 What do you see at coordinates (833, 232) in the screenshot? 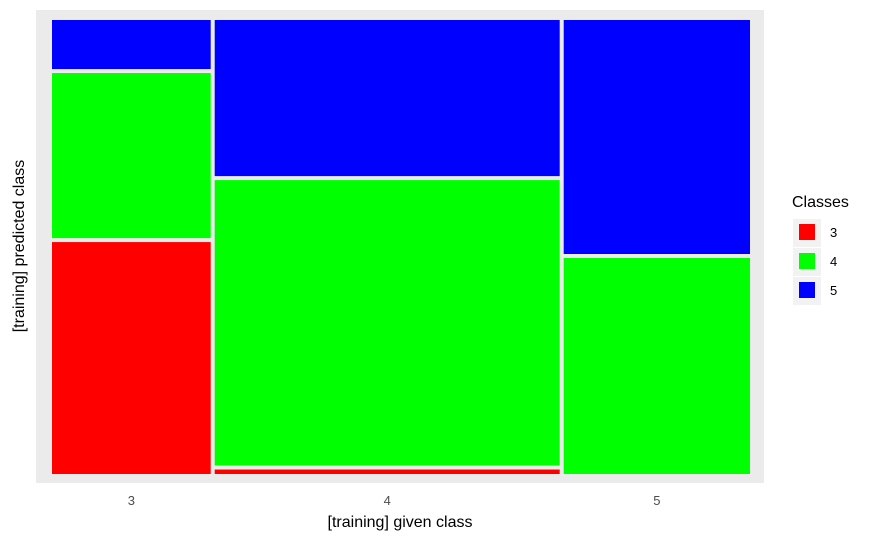
I see `legend-label-3: 3` at bounding box center [833, 232].